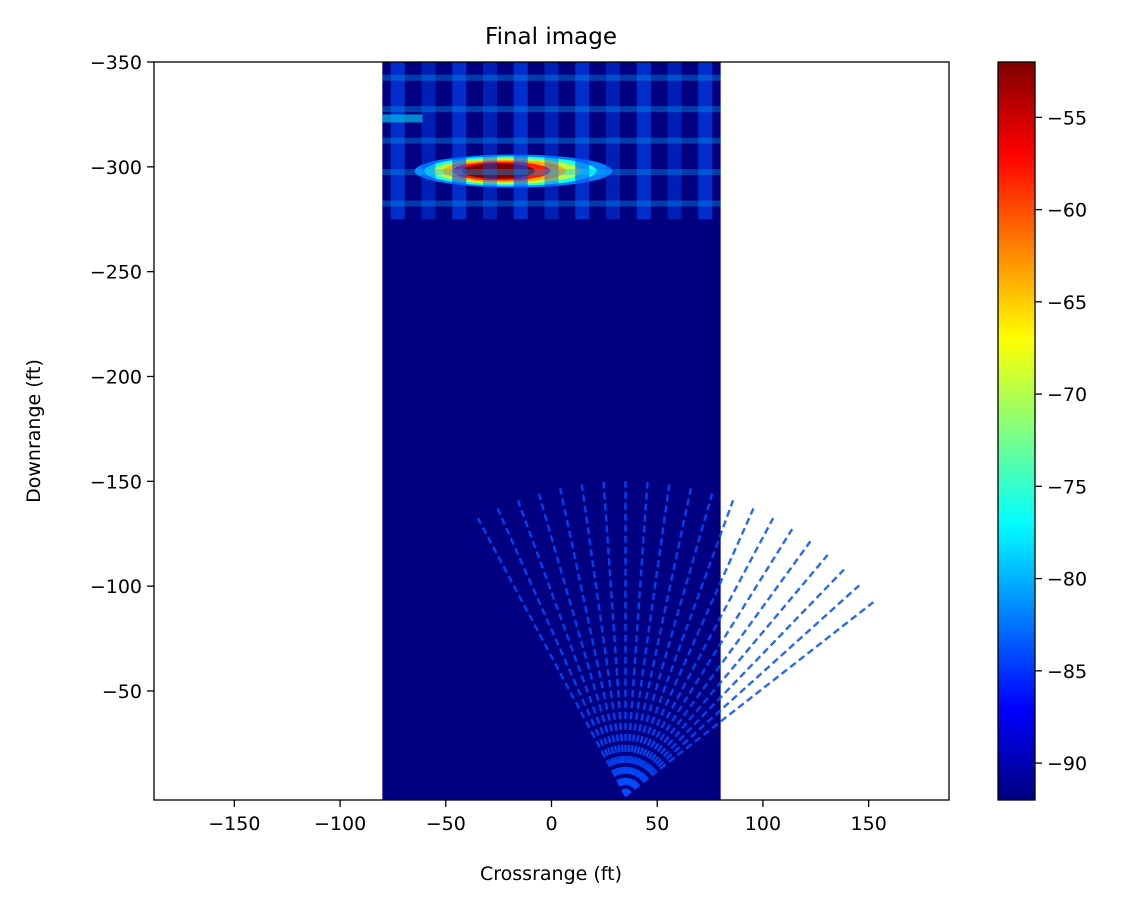  I want to click on colorbar, so click(1016, 431).